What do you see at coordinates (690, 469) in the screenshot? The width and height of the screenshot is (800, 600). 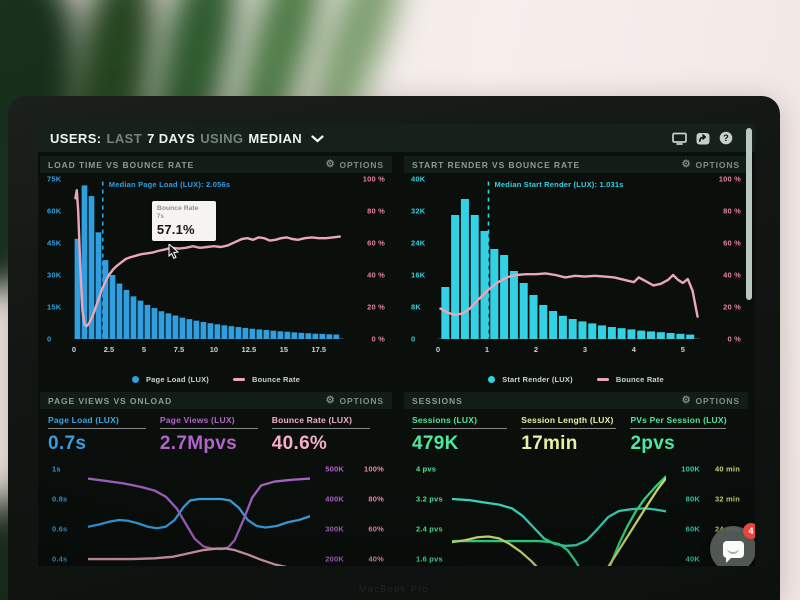 I see `axis-tick: 100K` at bounding box center [690, 469].